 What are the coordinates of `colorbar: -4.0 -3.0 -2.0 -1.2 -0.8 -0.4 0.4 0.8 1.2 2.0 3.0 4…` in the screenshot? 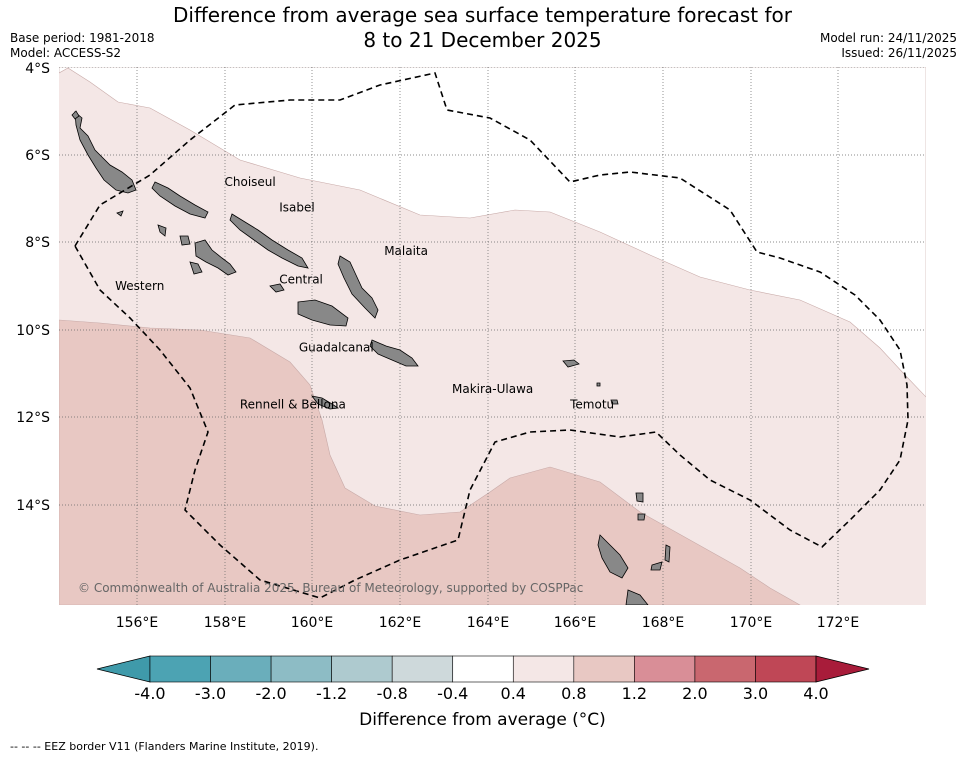 It's located at (483, 679).